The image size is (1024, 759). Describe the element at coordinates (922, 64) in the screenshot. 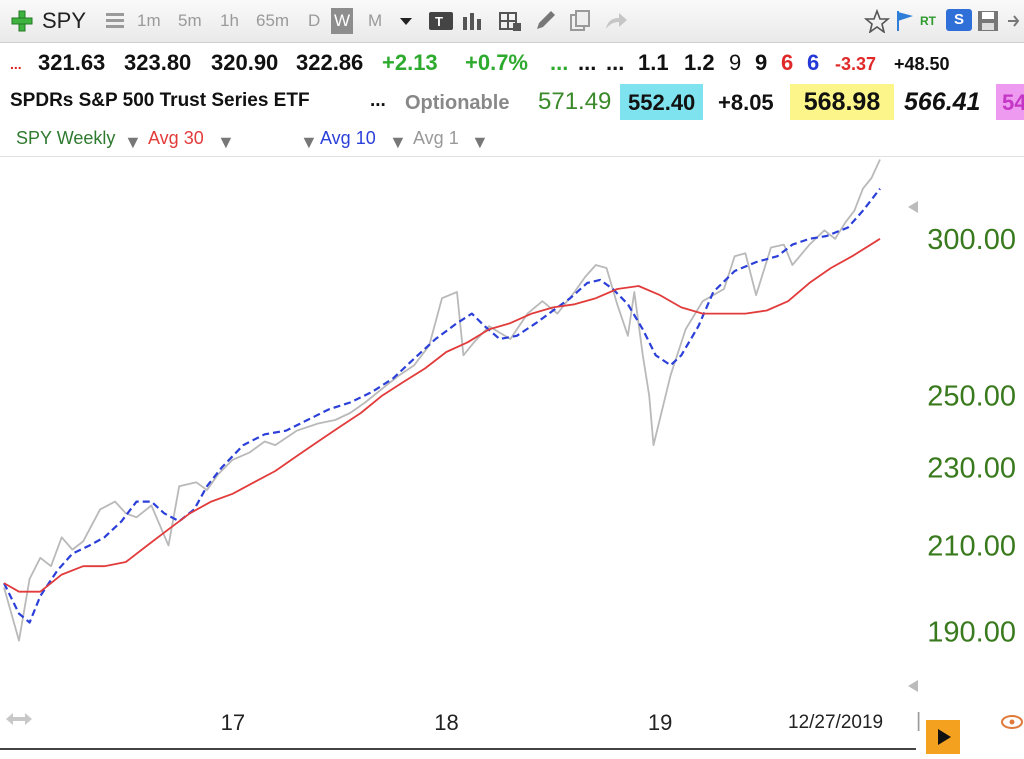

I see `quote-v8: +48.50` at that location.